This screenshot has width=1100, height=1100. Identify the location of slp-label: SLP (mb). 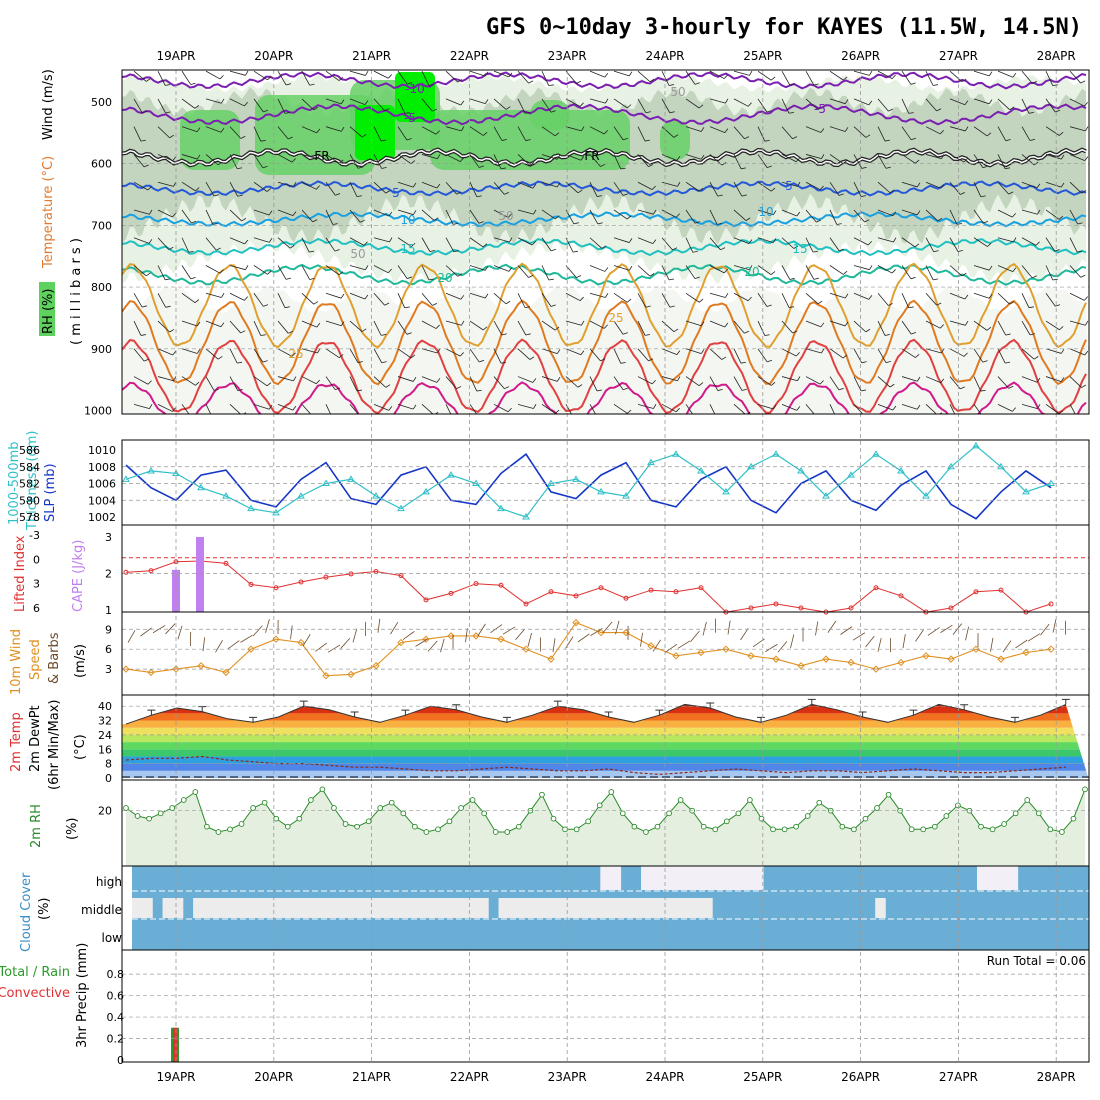
(50, 492).